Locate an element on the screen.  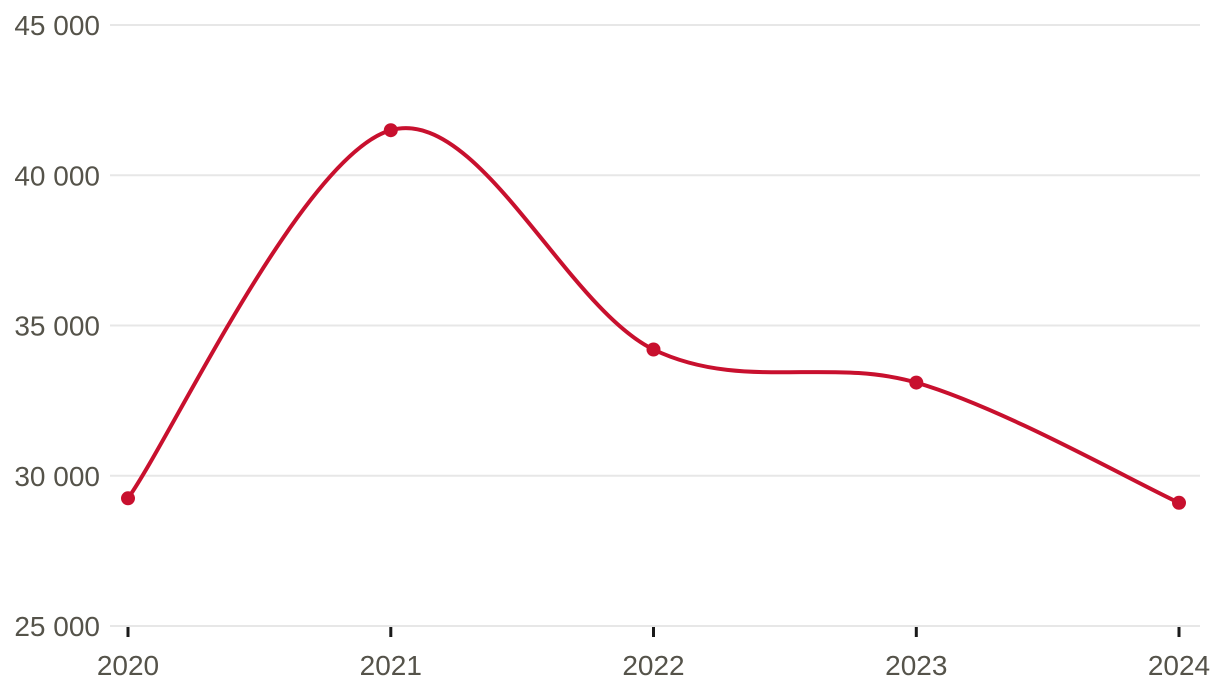
y-axis-label: 25 000 is located at coordinates (57, 626).